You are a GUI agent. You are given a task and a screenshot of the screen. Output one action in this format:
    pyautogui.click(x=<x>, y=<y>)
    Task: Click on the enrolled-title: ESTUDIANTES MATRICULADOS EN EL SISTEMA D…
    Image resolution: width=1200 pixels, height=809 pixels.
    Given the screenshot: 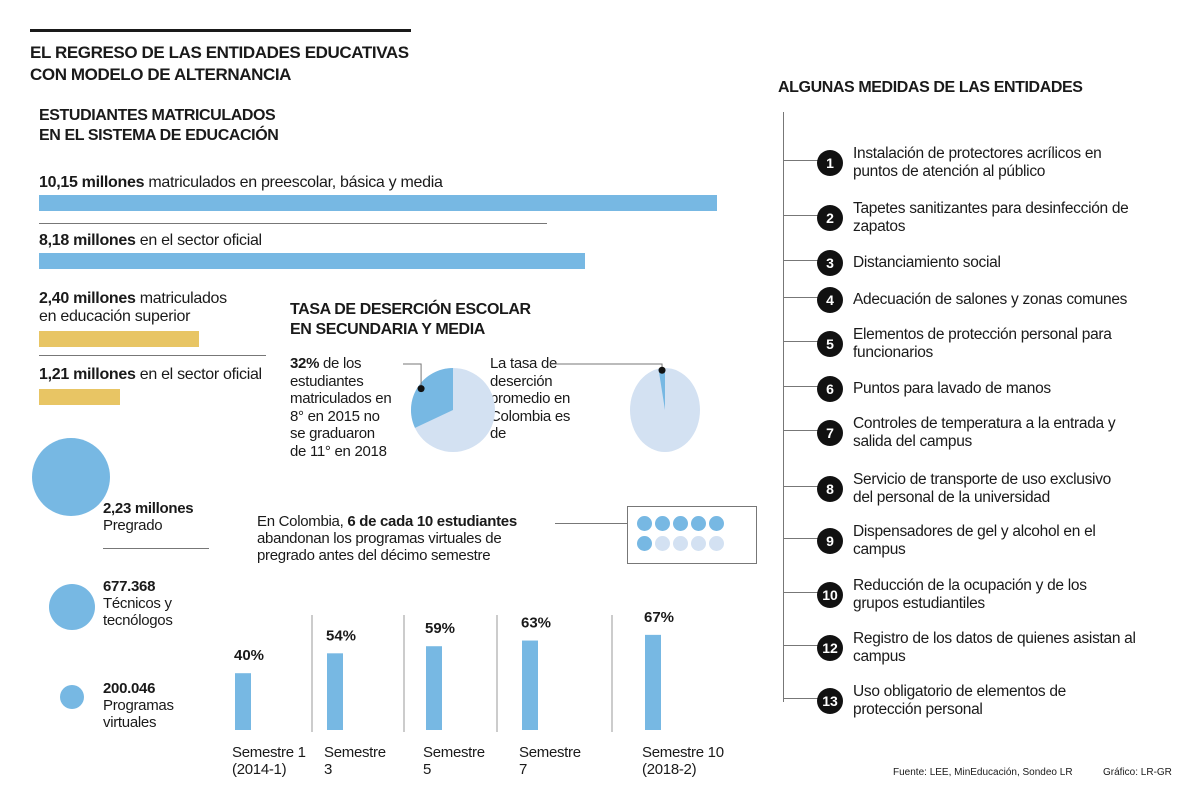 What is the action you would take?
    pyautogui.click(x=159, y=126)
    